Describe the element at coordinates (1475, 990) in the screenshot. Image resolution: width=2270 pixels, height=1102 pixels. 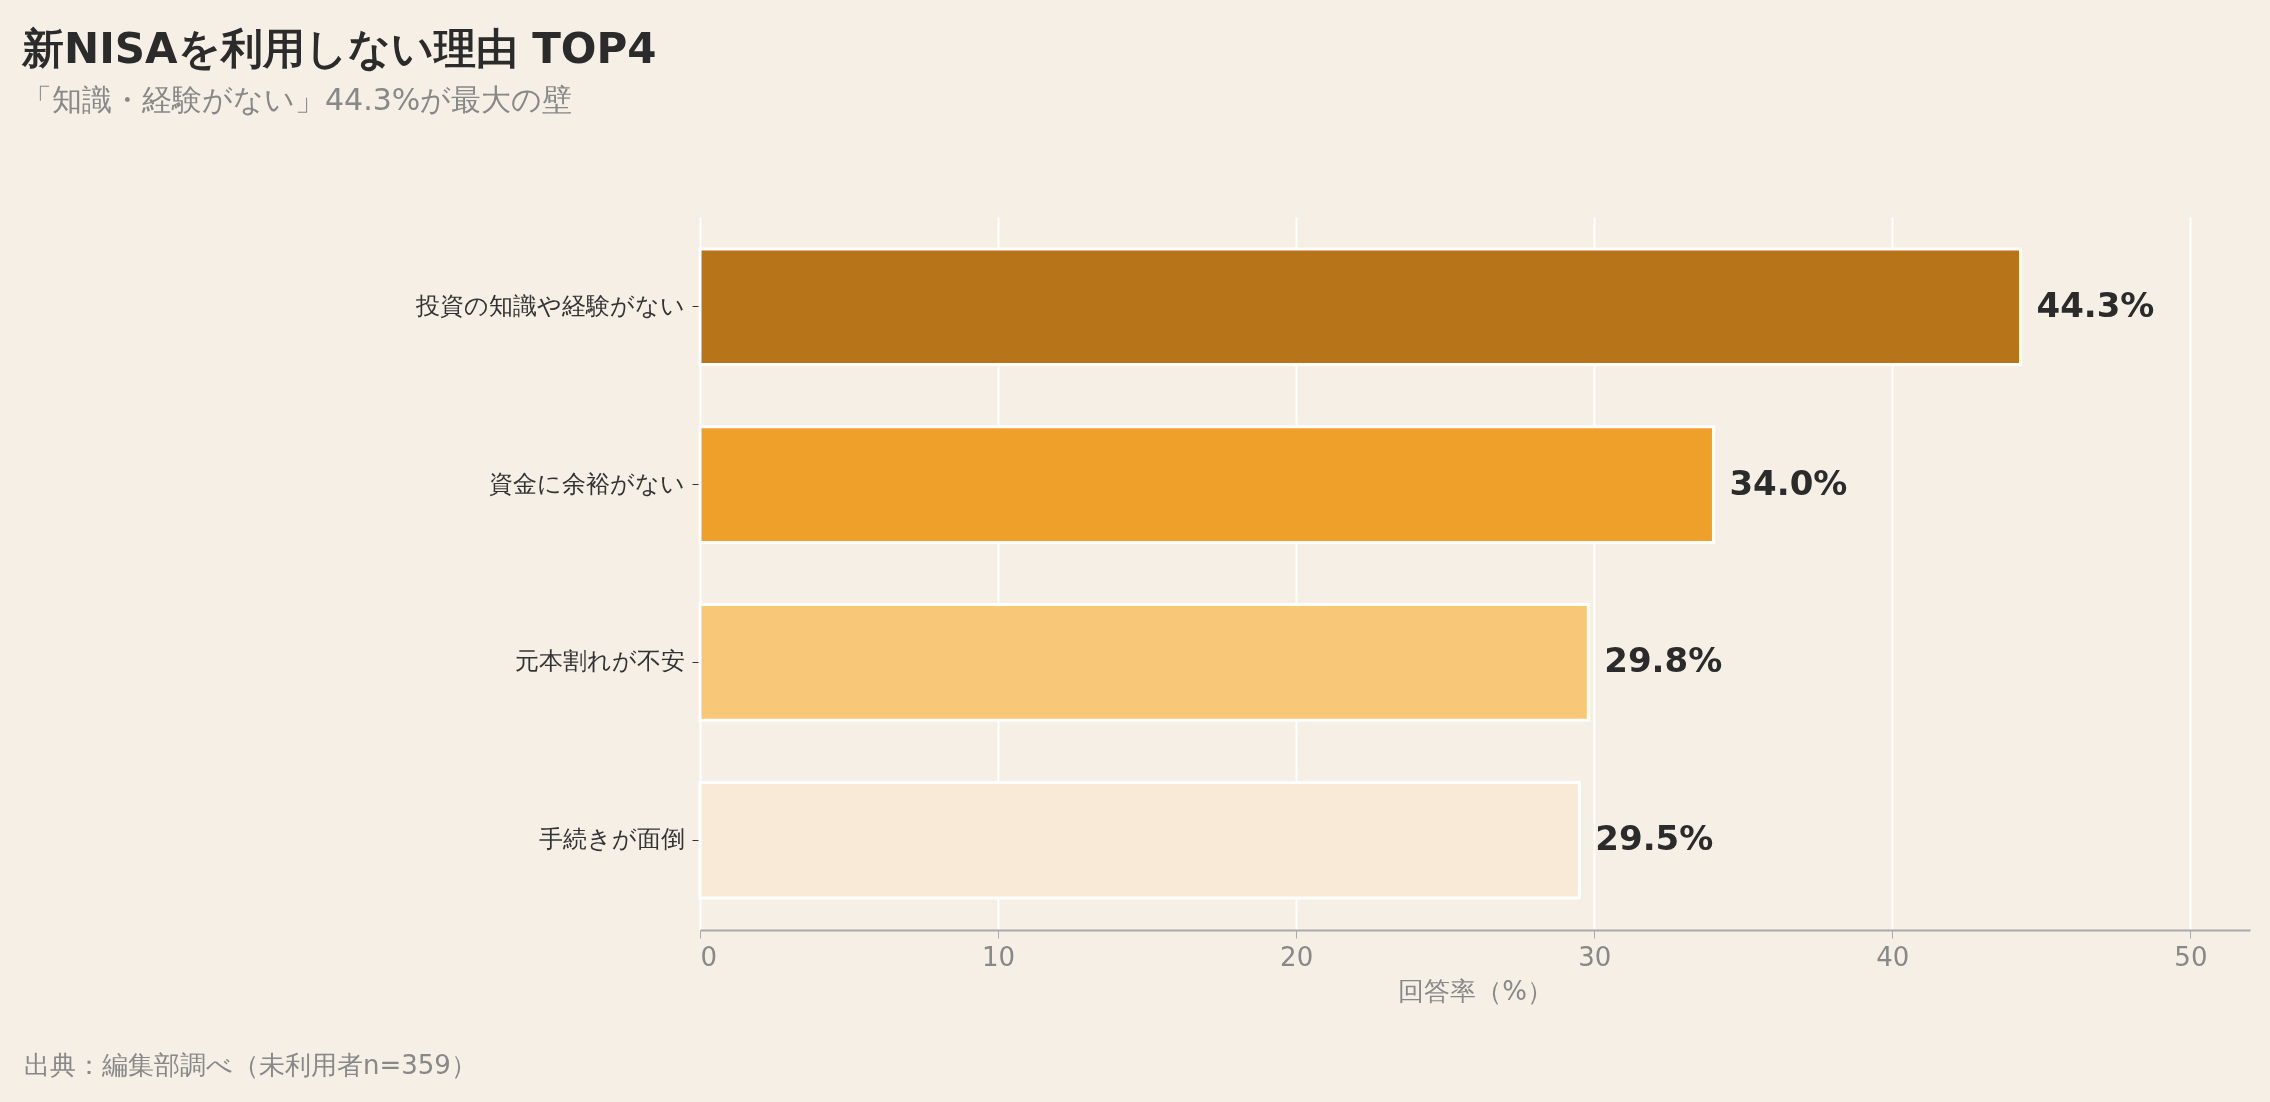
I see `x-axis-title: 回答率（%）` at that location.